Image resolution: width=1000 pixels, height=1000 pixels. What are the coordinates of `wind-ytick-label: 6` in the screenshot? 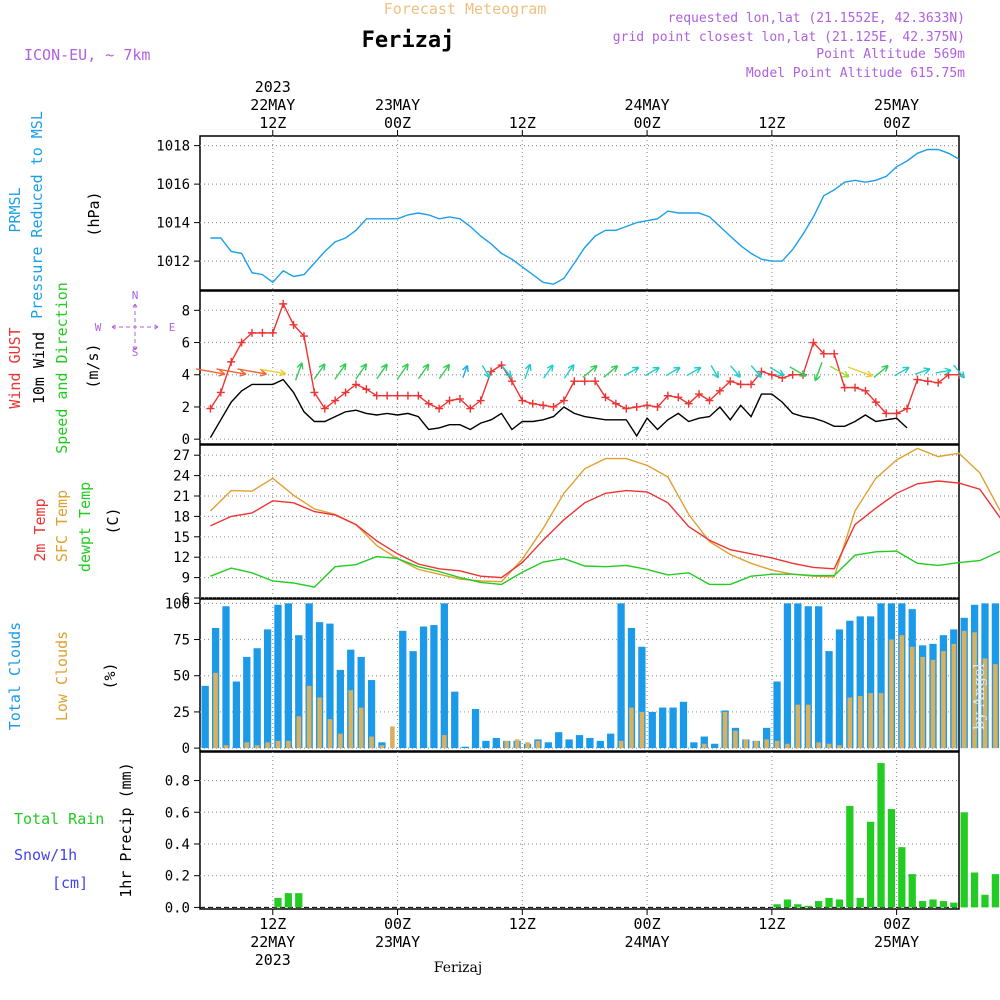 It's located at (186, 344).